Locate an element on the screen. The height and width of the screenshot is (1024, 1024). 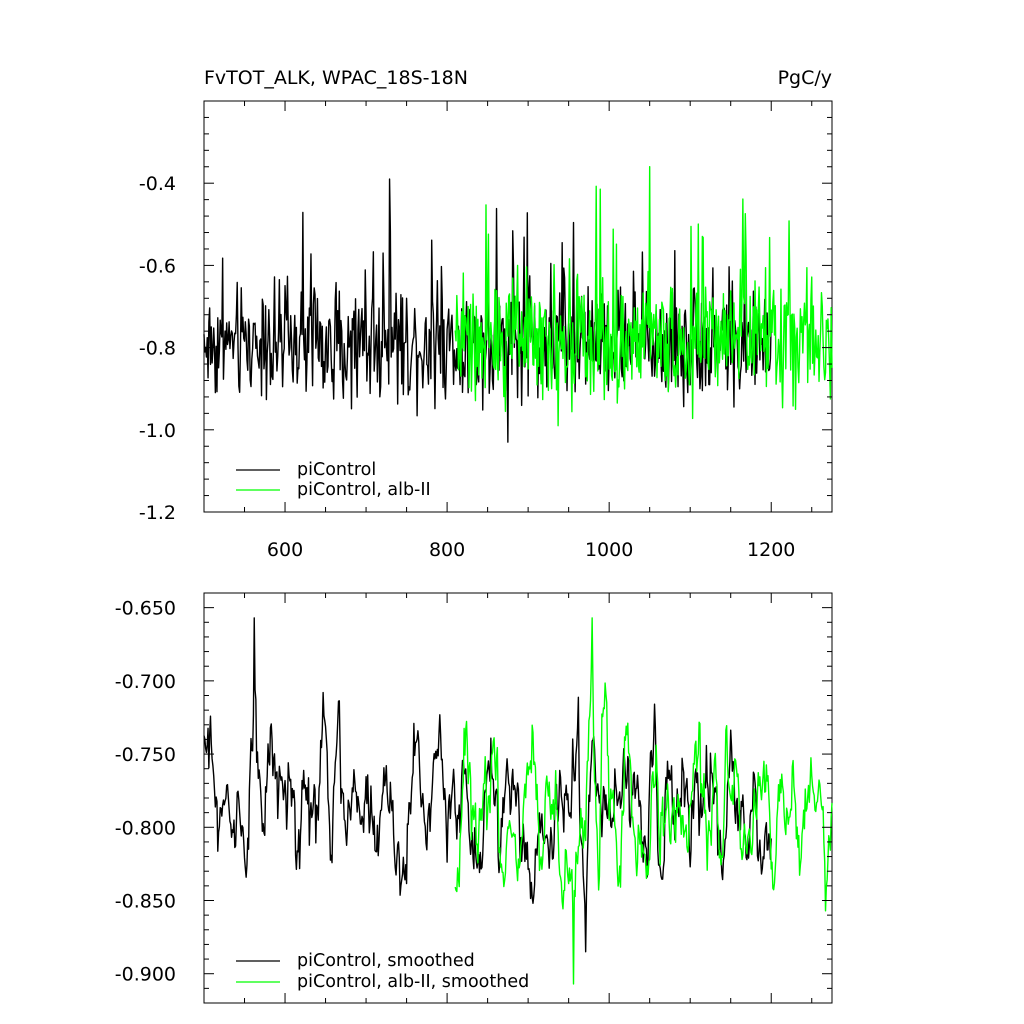
legend-label-alb-ii-smoothed: piControl, alb-II, smoothed is located at coordinates (413, 982).